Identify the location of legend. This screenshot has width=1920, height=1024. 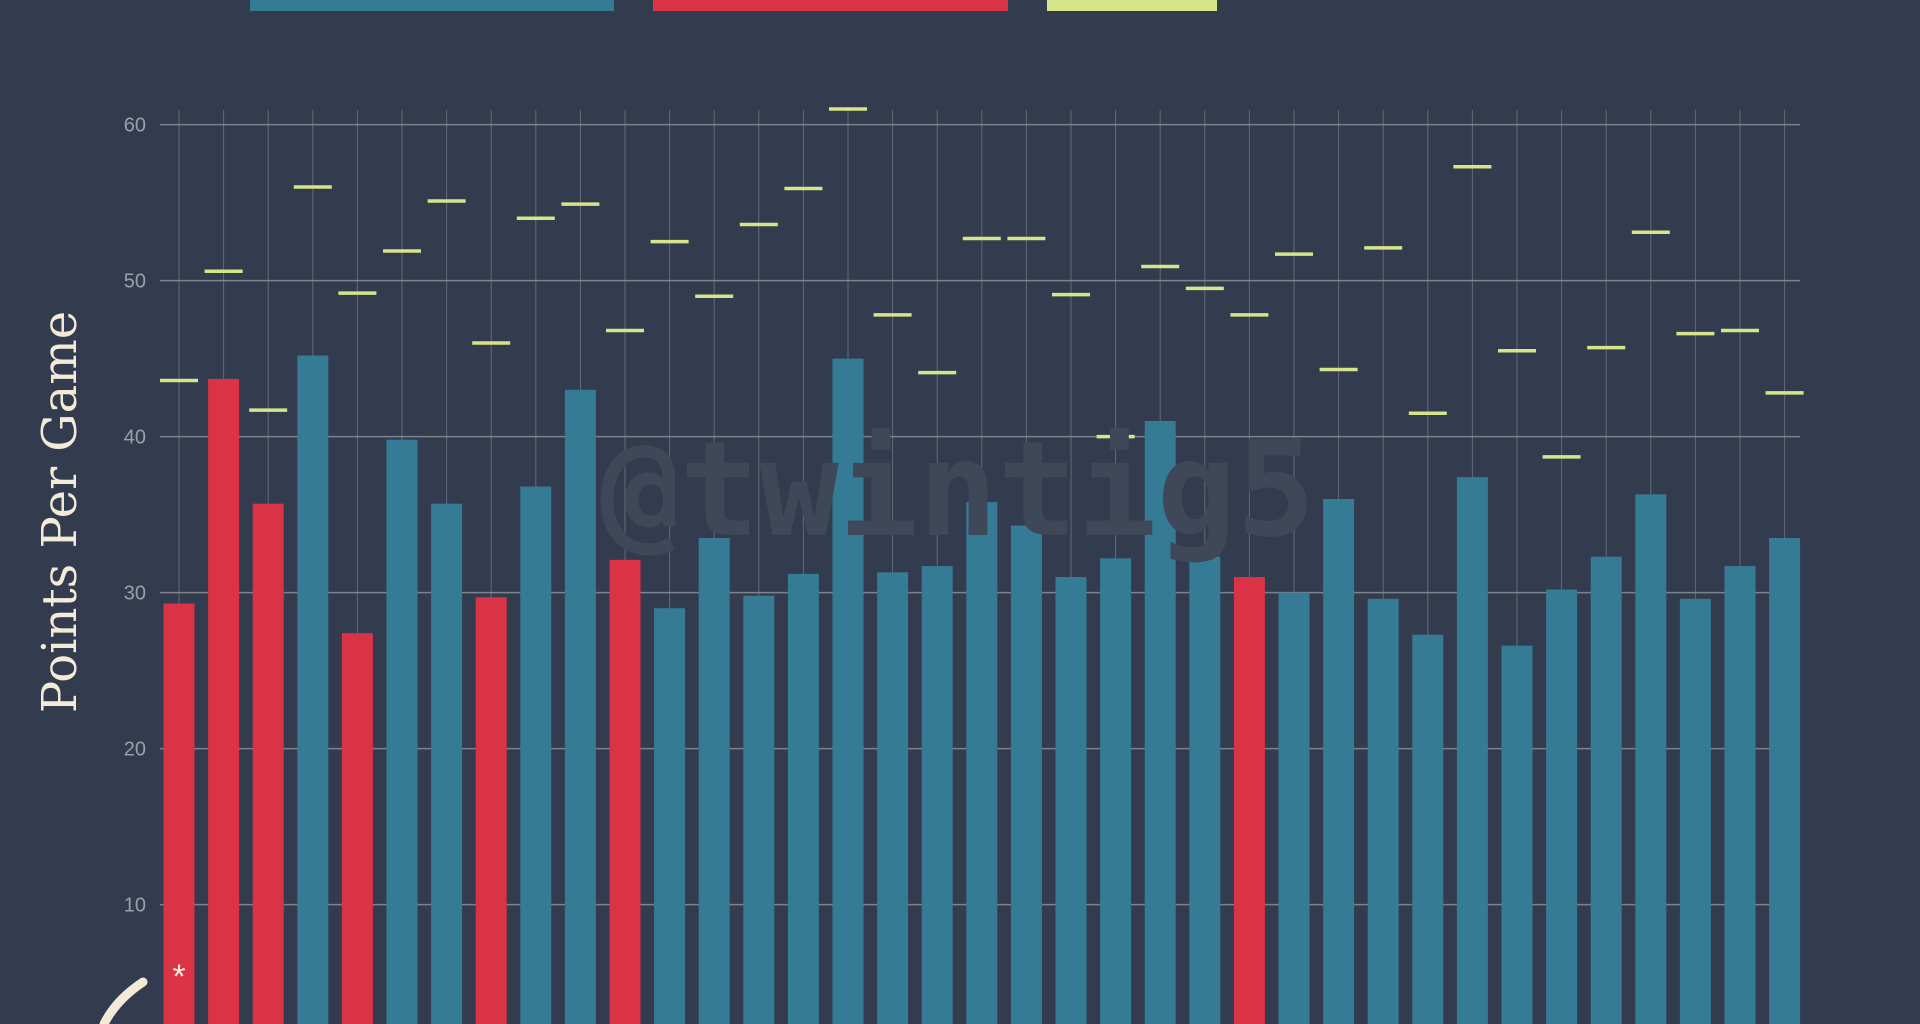
(733, 5).